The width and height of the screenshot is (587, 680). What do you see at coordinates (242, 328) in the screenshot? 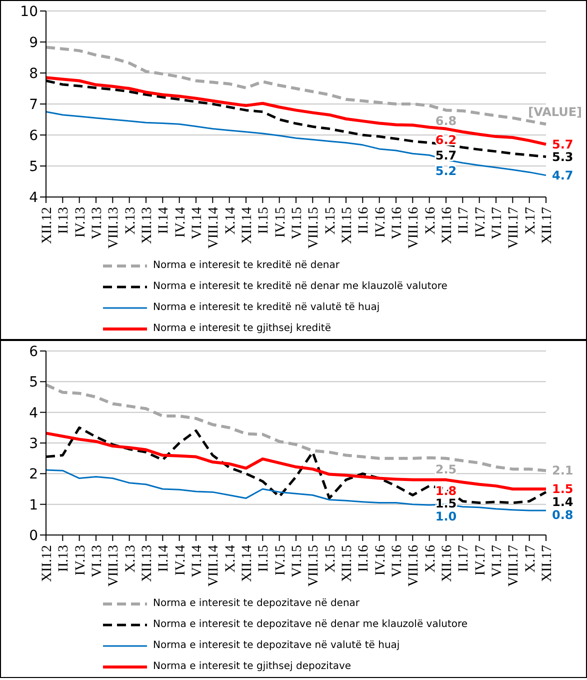
I see `legend-label: Norma e interesit te gjithsej kreditë` at bounding box center [242, 328].